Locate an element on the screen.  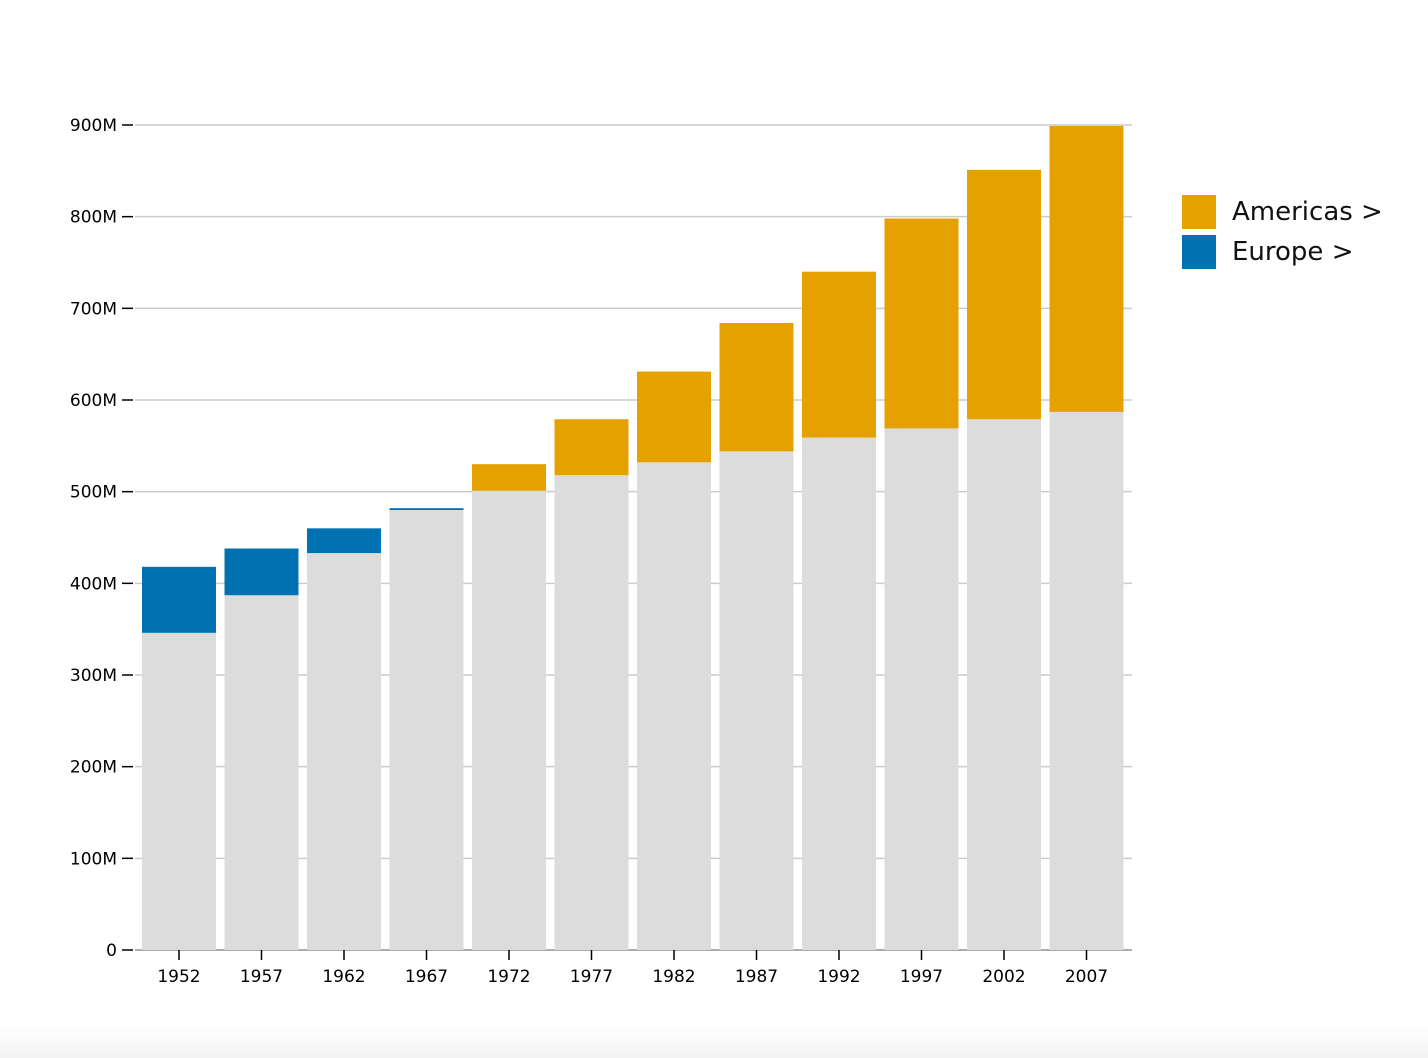
x-tick-label-1962: 1962 is located at coordinates (343, 977).